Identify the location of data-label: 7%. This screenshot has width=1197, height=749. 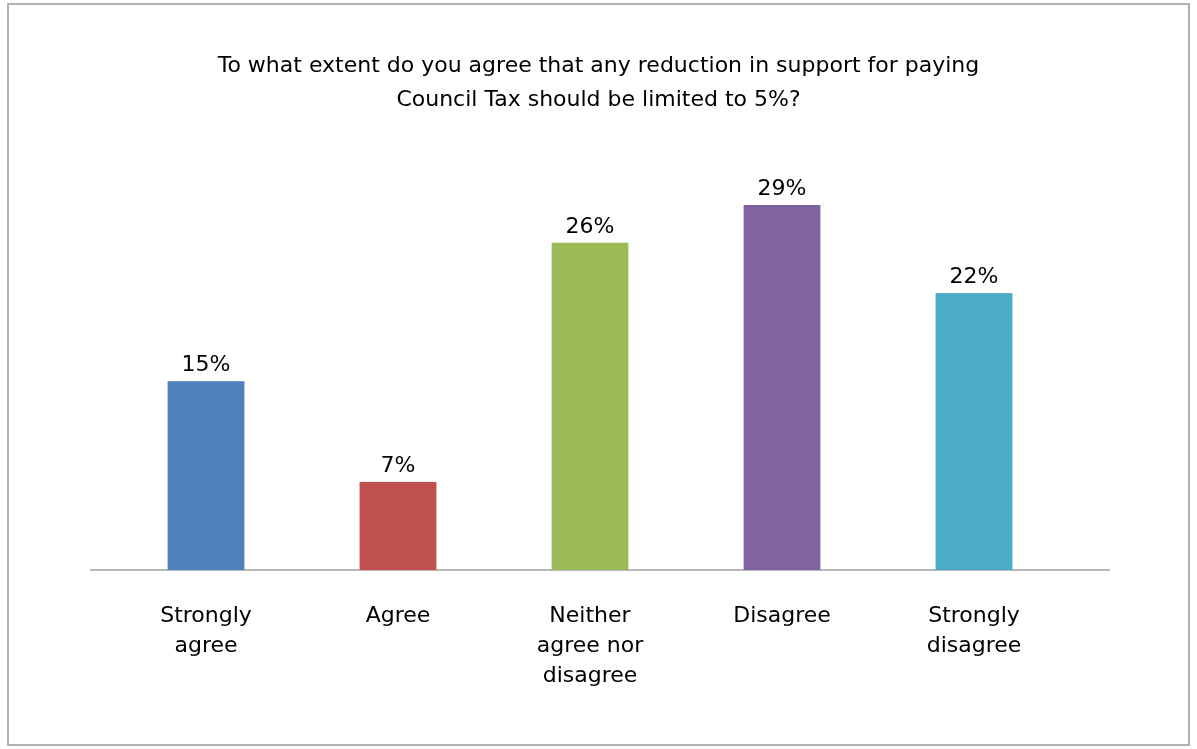
(398, 464).